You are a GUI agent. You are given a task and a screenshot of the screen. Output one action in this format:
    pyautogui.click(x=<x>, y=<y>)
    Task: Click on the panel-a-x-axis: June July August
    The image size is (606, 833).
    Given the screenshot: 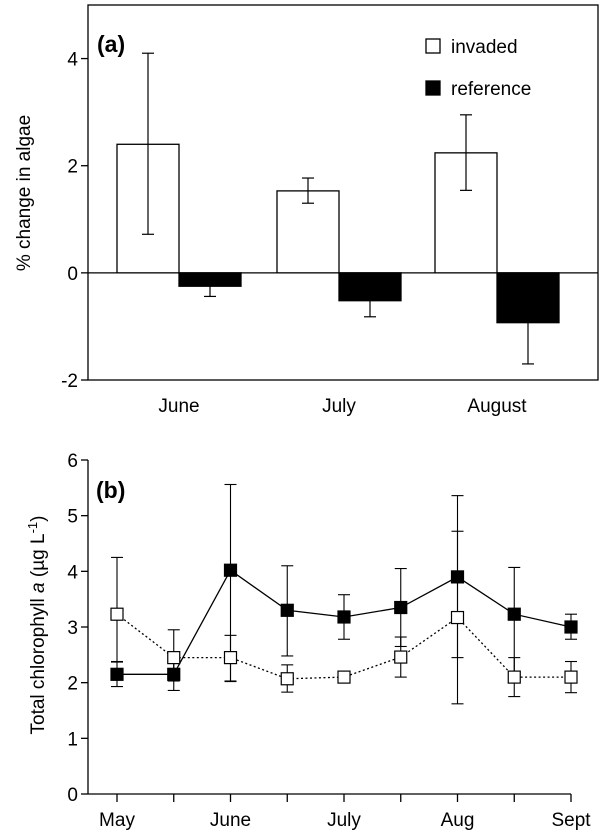 What is the action you would take?
    pyautogui.click(x=342, y=406)
    